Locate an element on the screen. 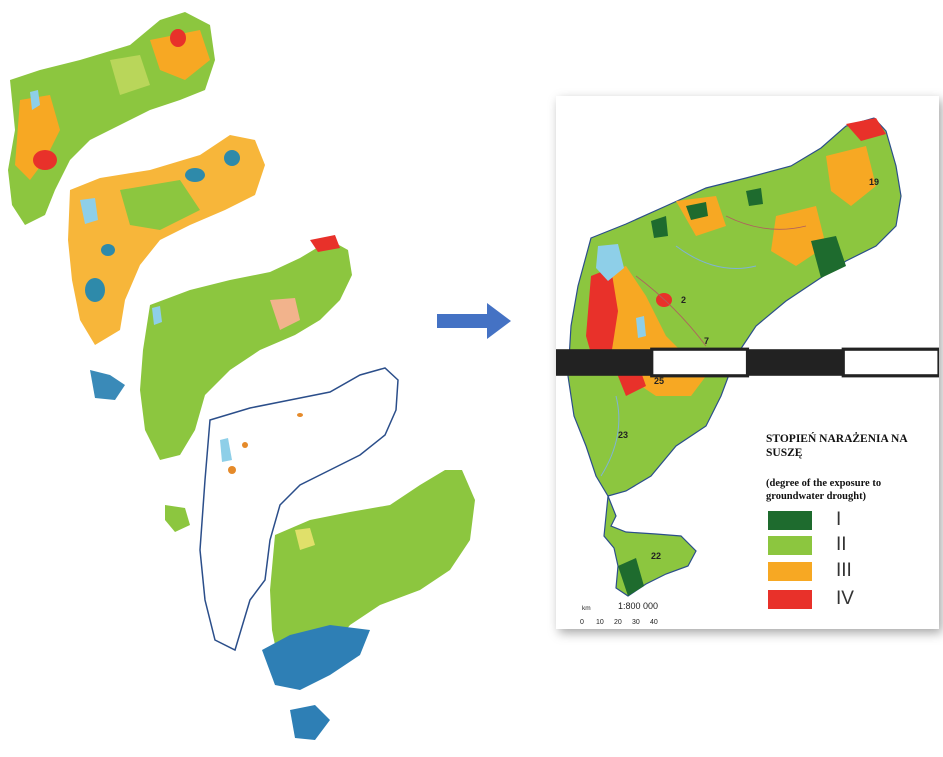 This screenshot has height=757, width=943. region-label: 22 is located at coordinates (656, 556).